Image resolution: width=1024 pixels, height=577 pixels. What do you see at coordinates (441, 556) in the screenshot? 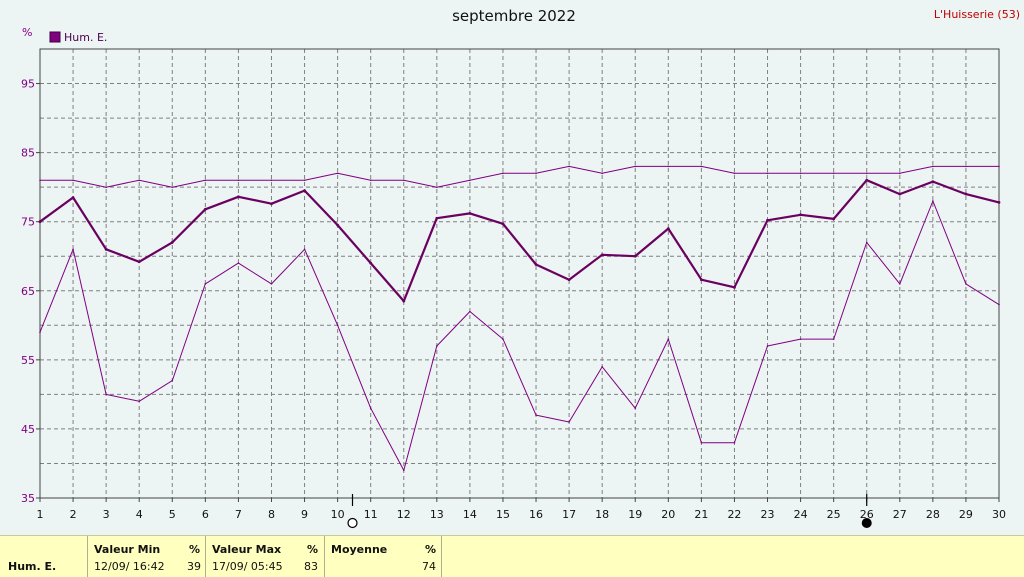
I see `stats-divider` at bounding box center [441, 556].